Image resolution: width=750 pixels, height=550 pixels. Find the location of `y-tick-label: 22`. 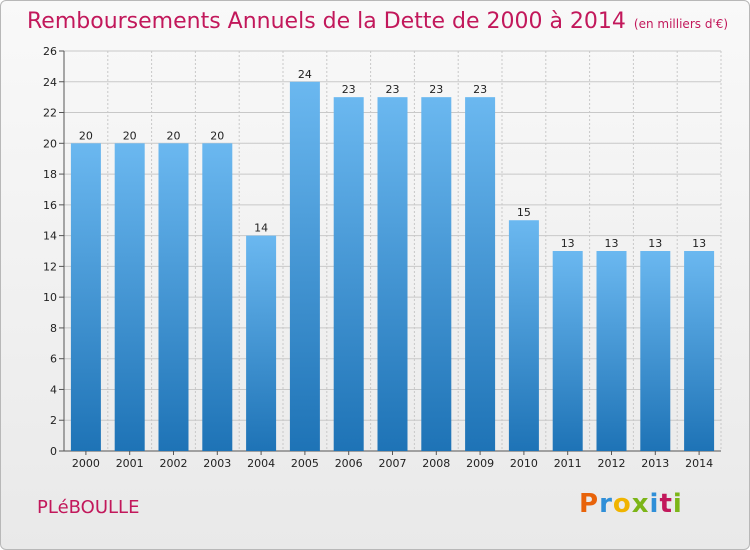

y-tick-label: 22 is located at coordinates (50, 113).